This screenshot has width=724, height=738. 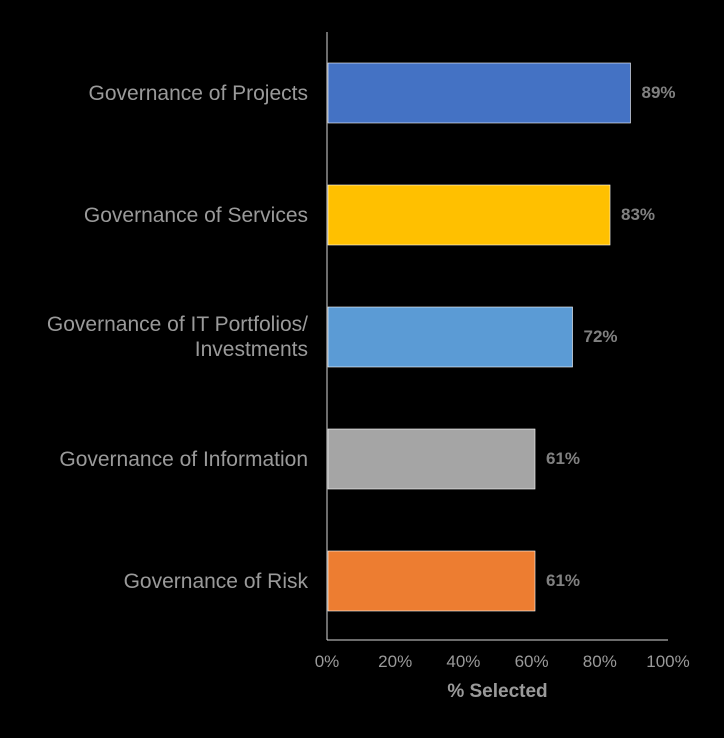 I want to click on x-axis-title: % Selected, so click(x=497, y=691).